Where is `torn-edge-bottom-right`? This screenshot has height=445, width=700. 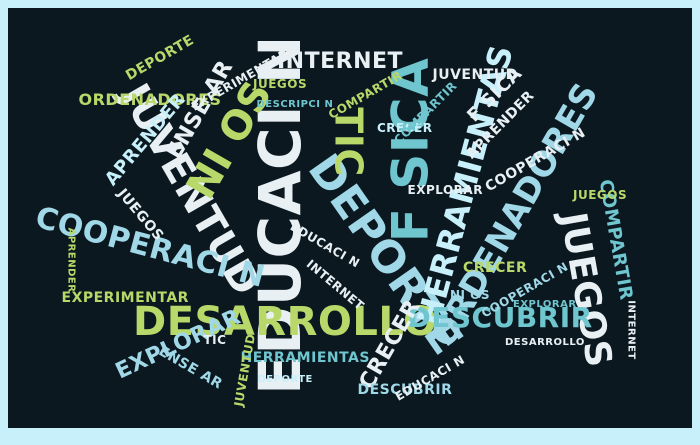 torn-edge-bottom-right is located at coordinates (645, 436).